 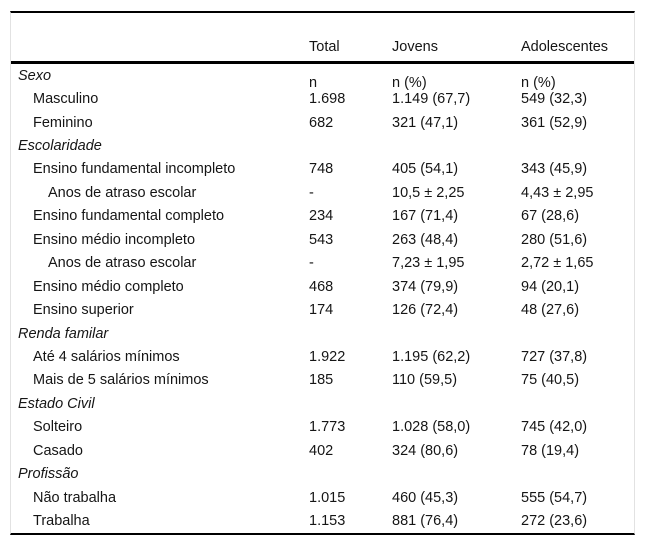 What do you see at coordinates (327, 497) in the screenshot?
I see `row-total-value: 1.015` at bounding box center [327, 497].